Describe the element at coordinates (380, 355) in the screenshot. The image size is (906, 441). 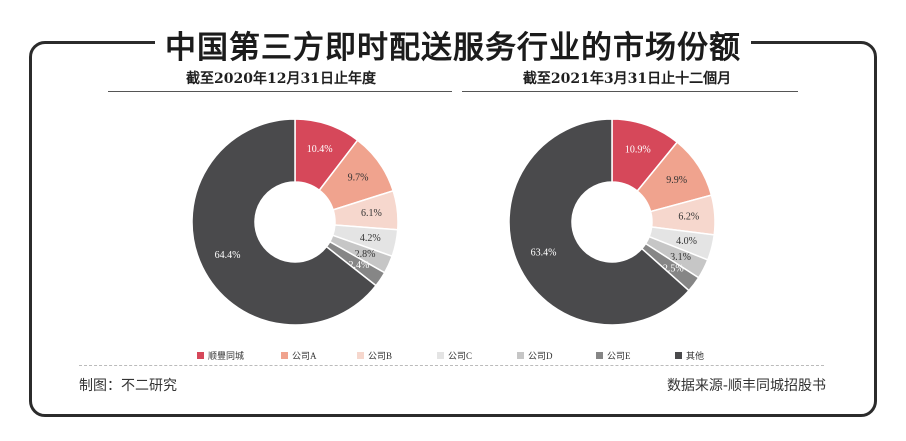
I see `legend-label: 公司B` at that location.